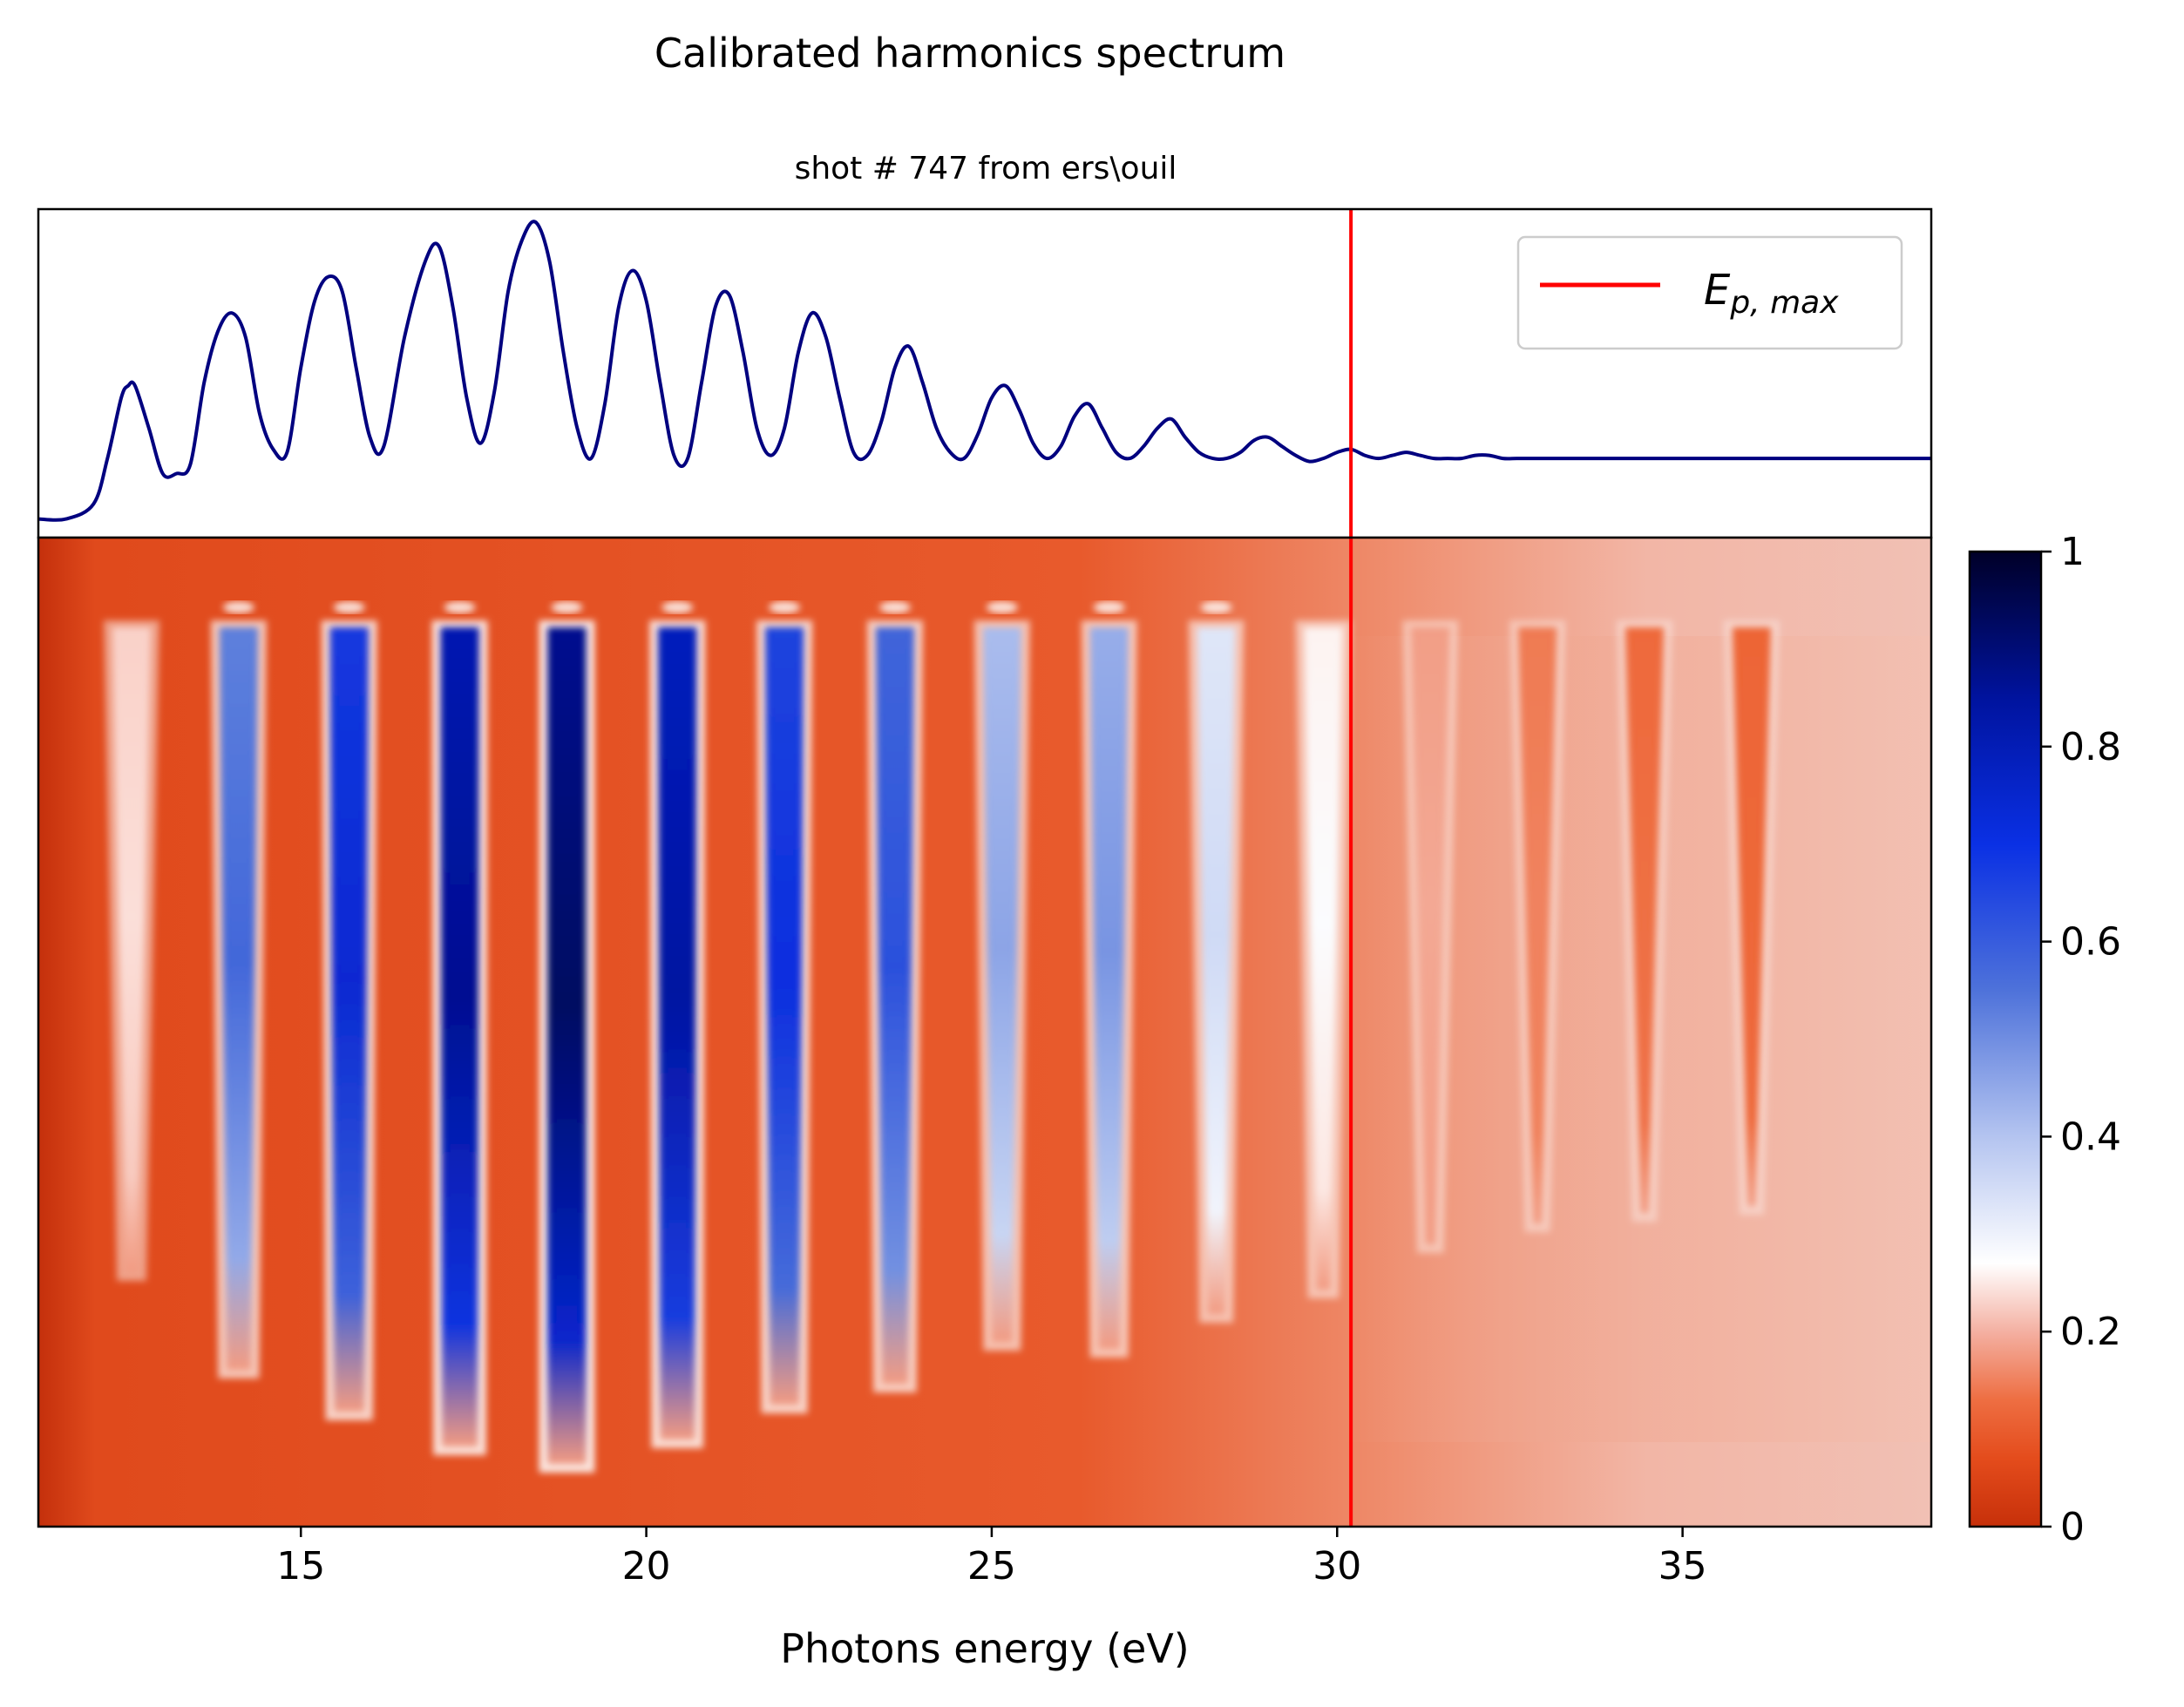 The width and height of the screenshot is (2184, 1707). Describe the element at coordinates (1717, 290) in the screenshot. I see `legend-label-main: E` at that location.